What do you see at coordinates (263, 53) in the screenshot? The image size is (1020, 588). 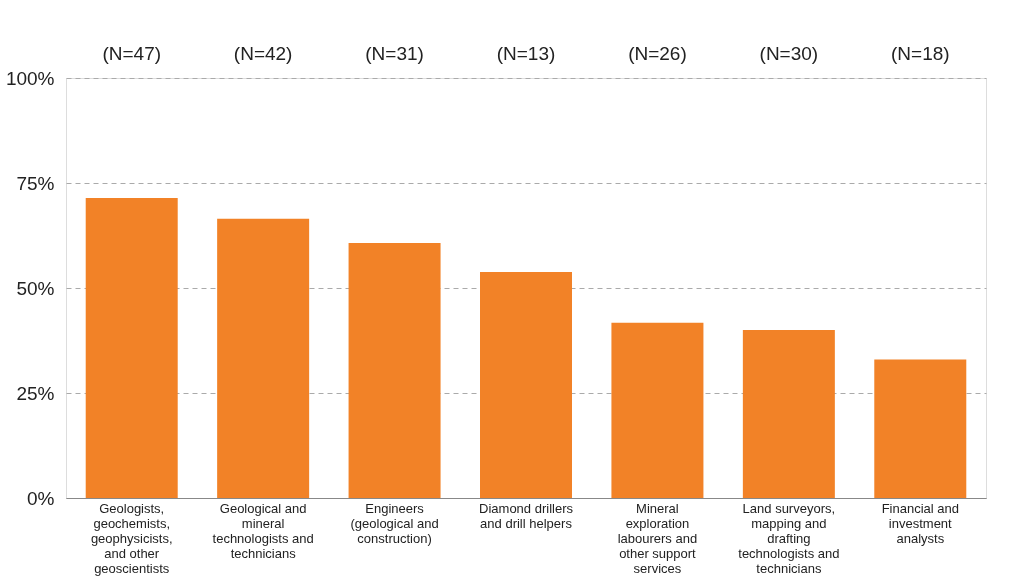 I see `text: (N=42)` at bounding box center [263, 53].